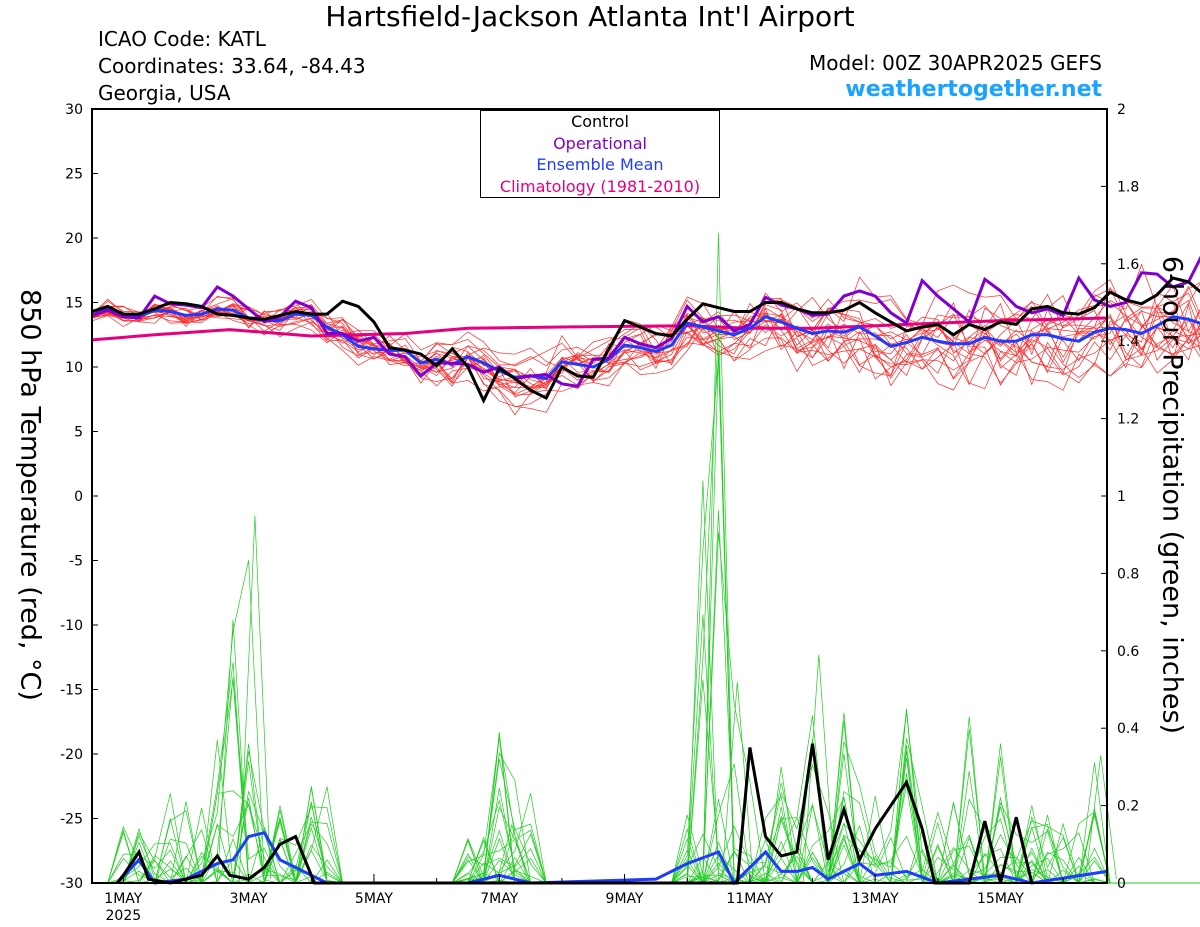 Image resolution: width=1200 pixels, height=927 pixels. I want to click on ensemble-mean-line, so click(645, 344).